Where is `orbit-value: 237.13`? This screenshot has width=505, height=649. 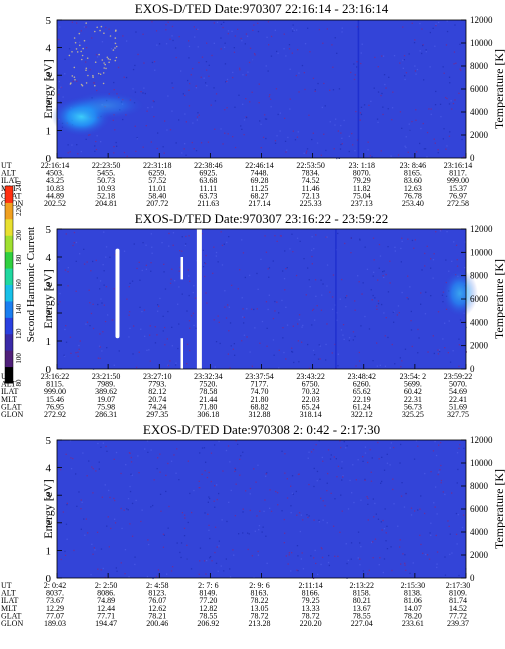 orbit-value: 237.13 is located at coordinates (362, 203).